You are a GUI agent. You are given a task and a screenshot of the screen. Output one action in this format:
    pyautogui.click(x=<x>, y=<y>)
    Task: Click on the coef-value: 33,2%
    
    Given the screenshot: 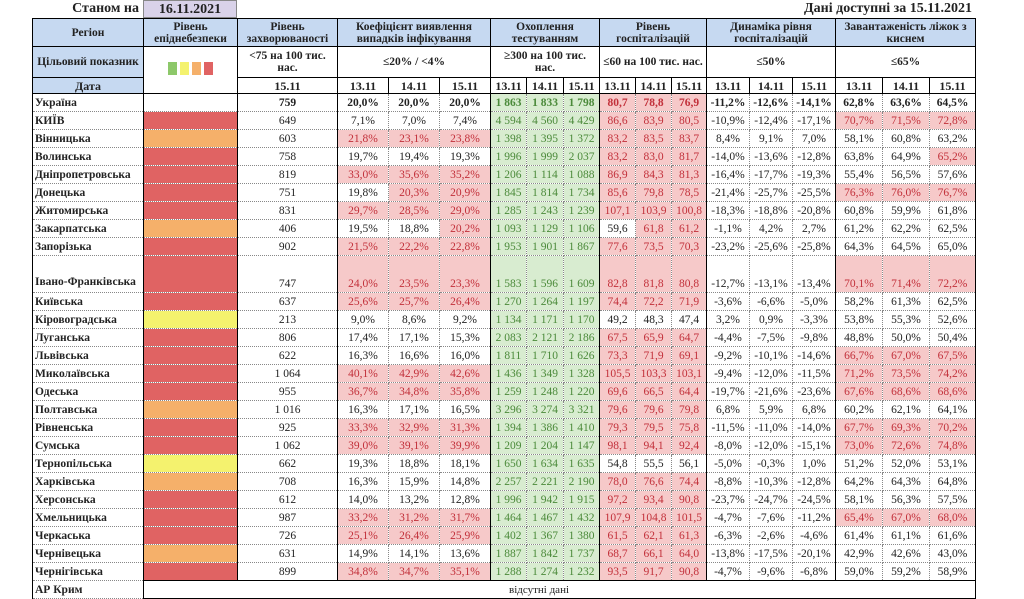 What is the action you would take?
    pyautogui.click(x=363, y=517)
    